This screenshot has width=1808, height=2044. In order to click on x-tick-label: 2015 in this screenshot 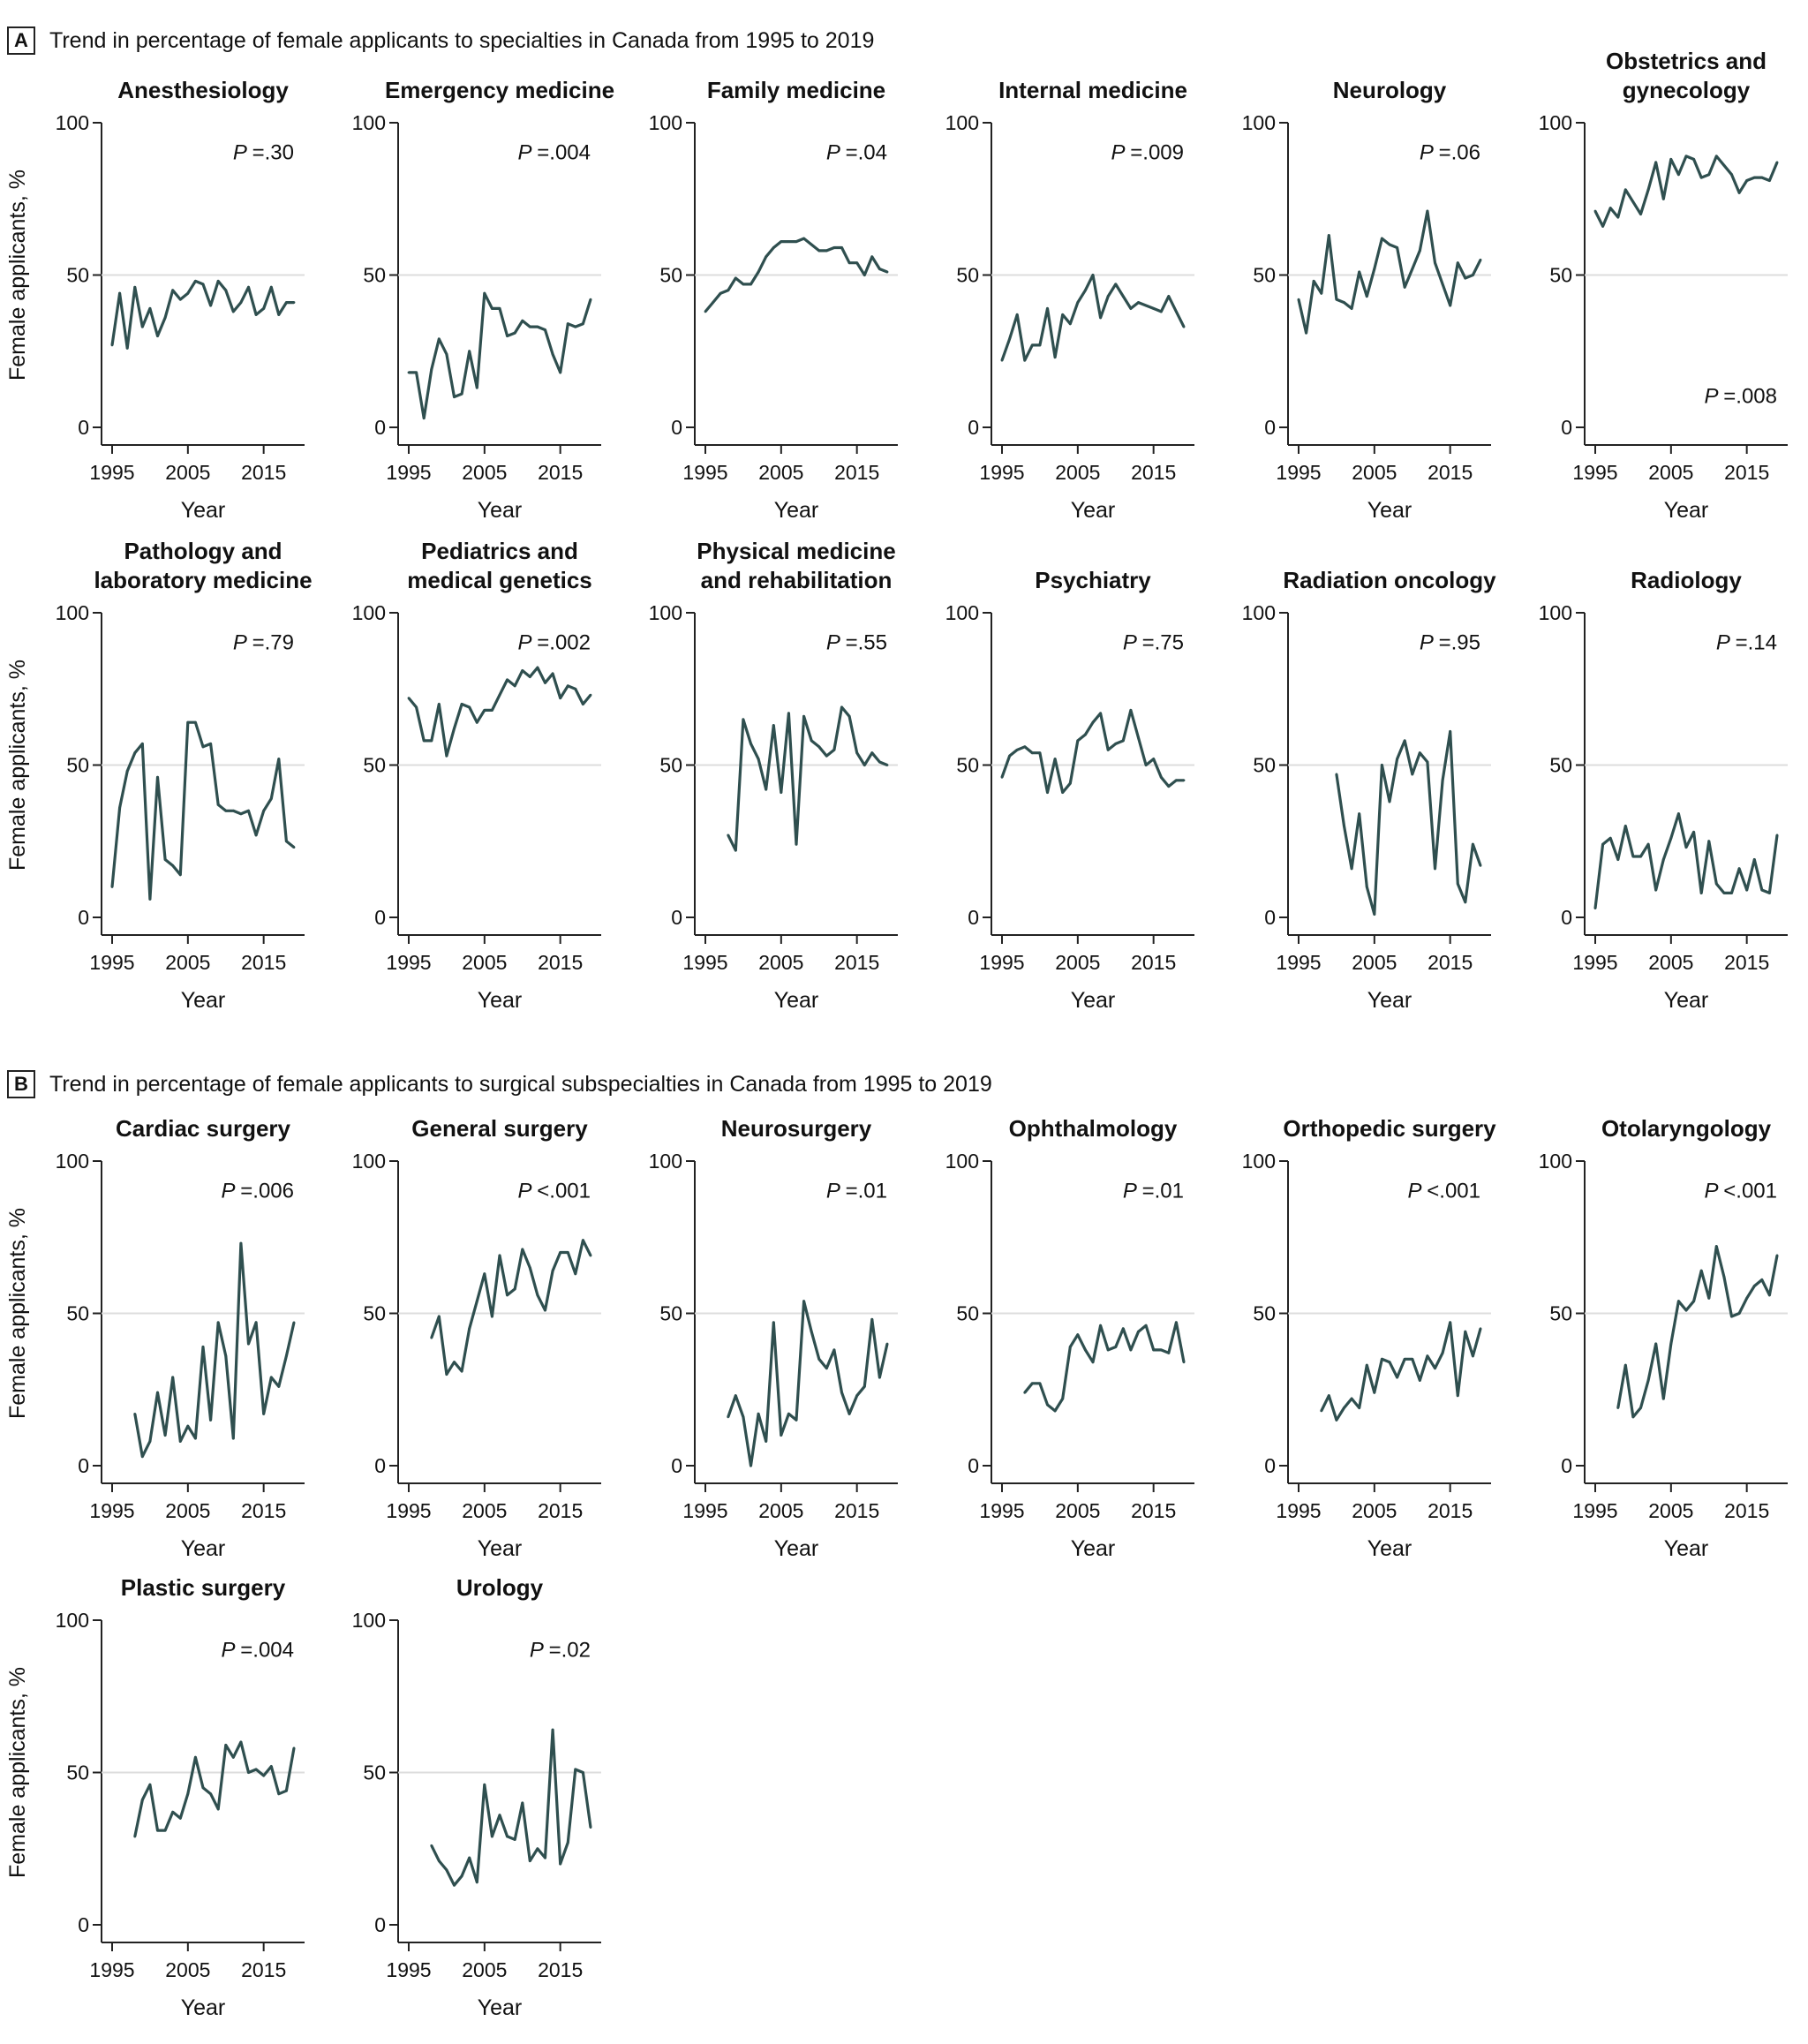, I will do `click(560, 472)`.